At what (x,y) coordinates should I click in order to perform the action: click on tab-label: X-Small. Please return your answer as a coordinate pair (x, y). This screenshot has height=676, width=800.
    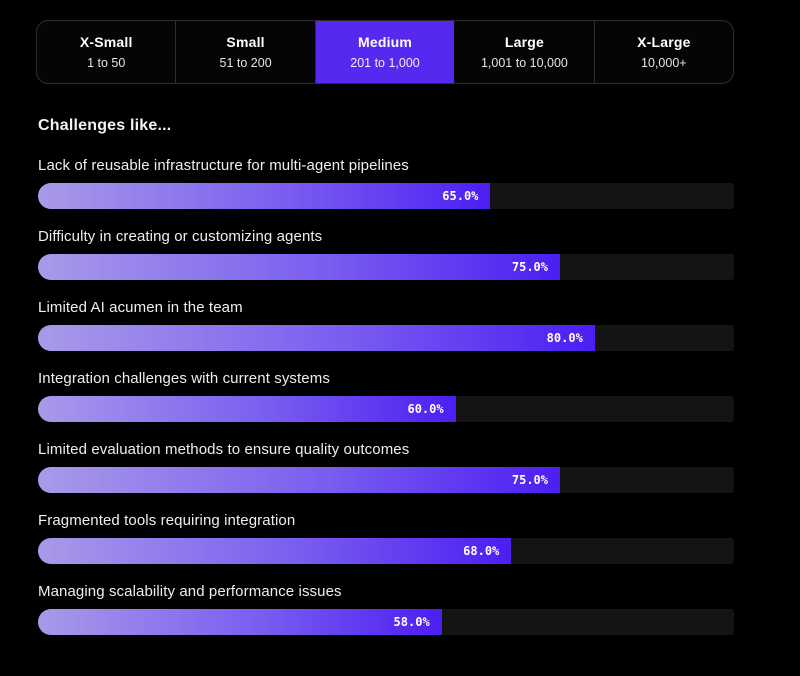
    Looking at the image, I should click on (106, 42).